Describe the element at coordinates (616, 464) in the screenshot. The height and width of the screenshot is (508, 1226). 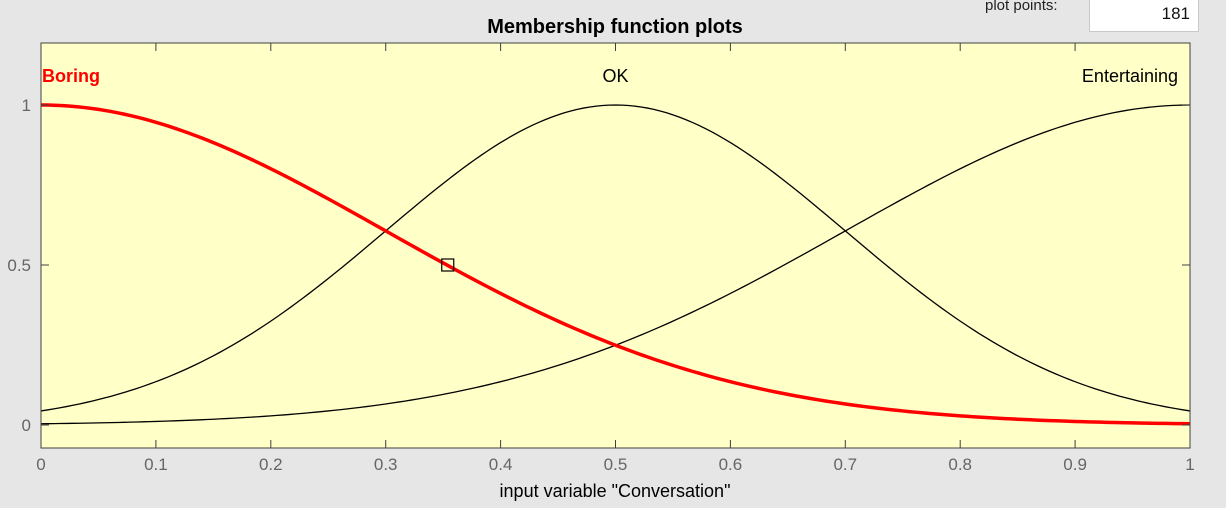
I see `x-tick-label: 0.5` at that location.